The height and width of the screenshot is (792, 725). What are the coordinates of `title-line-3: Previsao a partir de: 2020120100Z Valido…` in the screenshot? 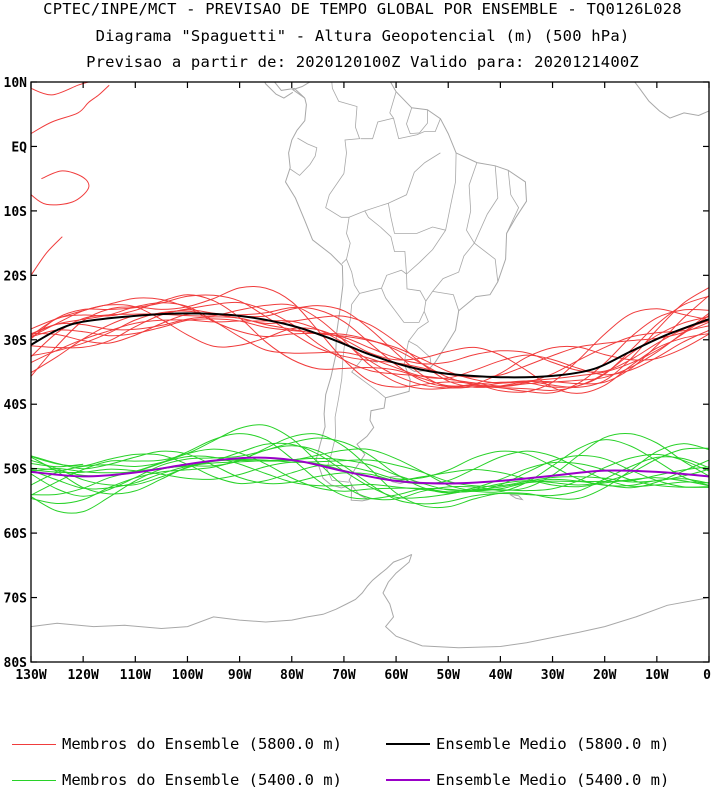 It's located at (362, 62).